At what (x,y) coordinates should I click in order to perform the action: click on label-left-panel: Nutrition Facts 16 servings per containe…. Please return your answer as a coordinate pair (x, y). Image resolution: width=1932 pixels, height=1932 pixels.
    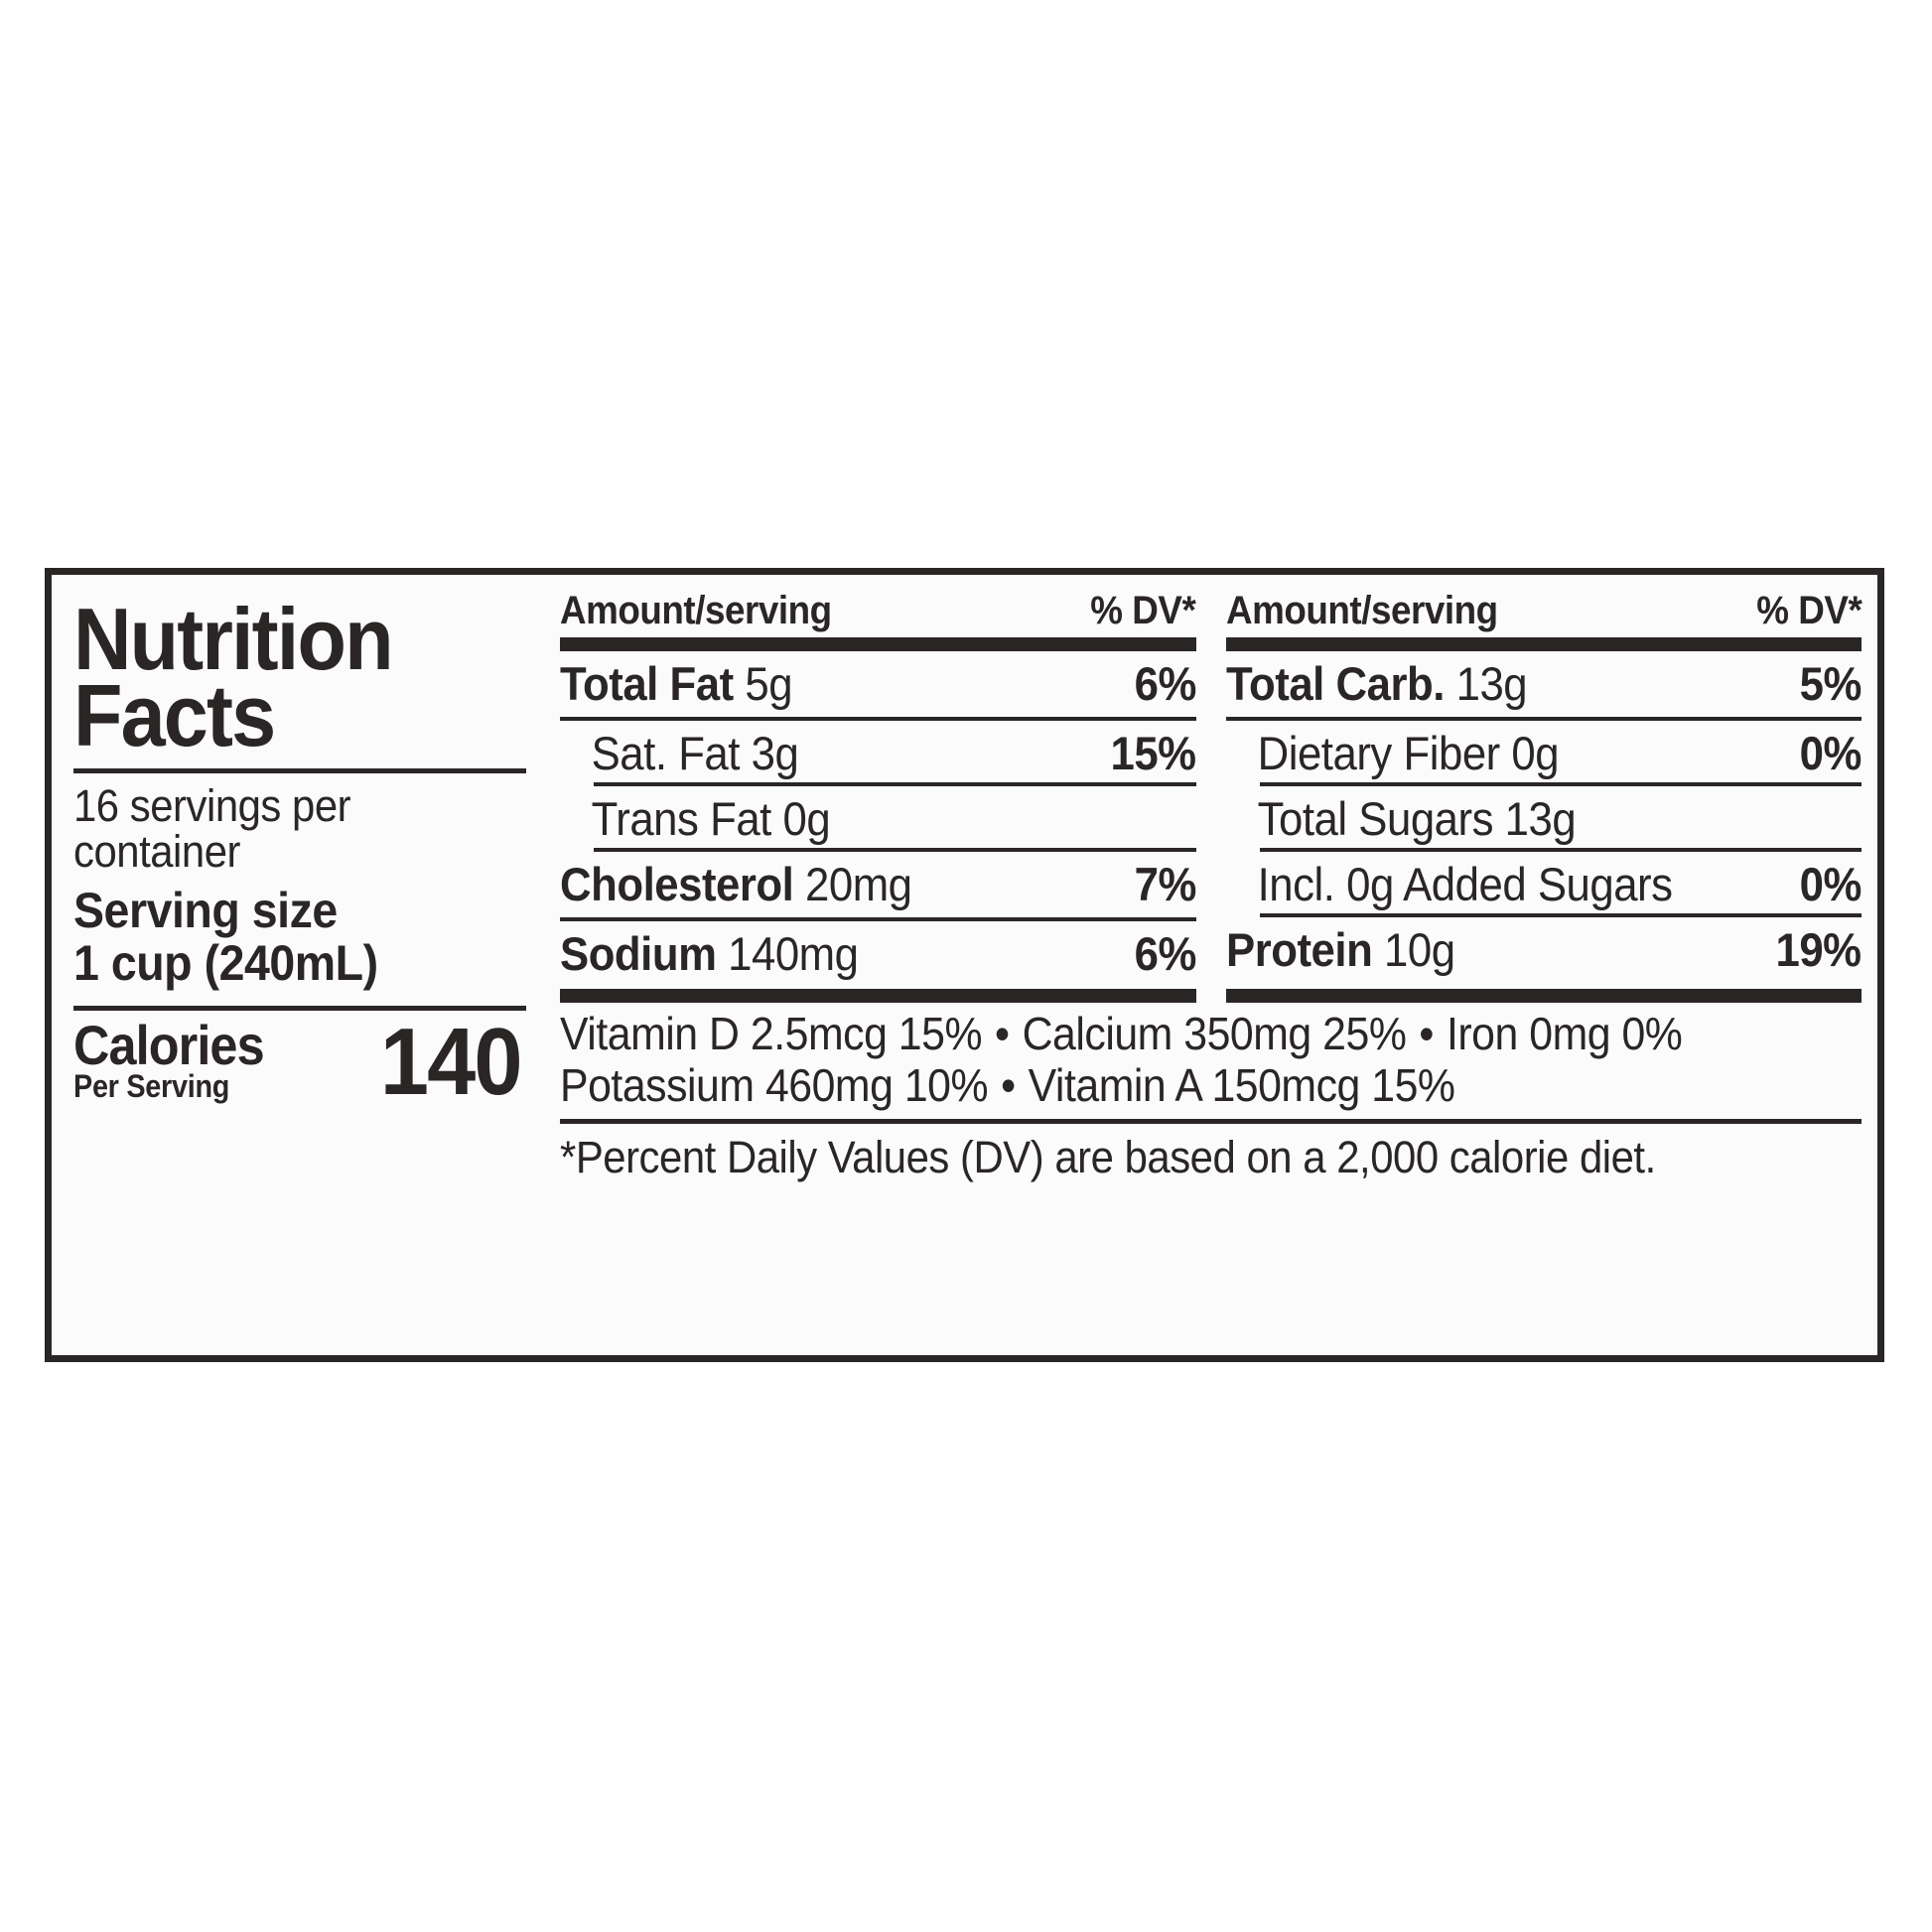
    Looking at the image, I should click on (300, 965).